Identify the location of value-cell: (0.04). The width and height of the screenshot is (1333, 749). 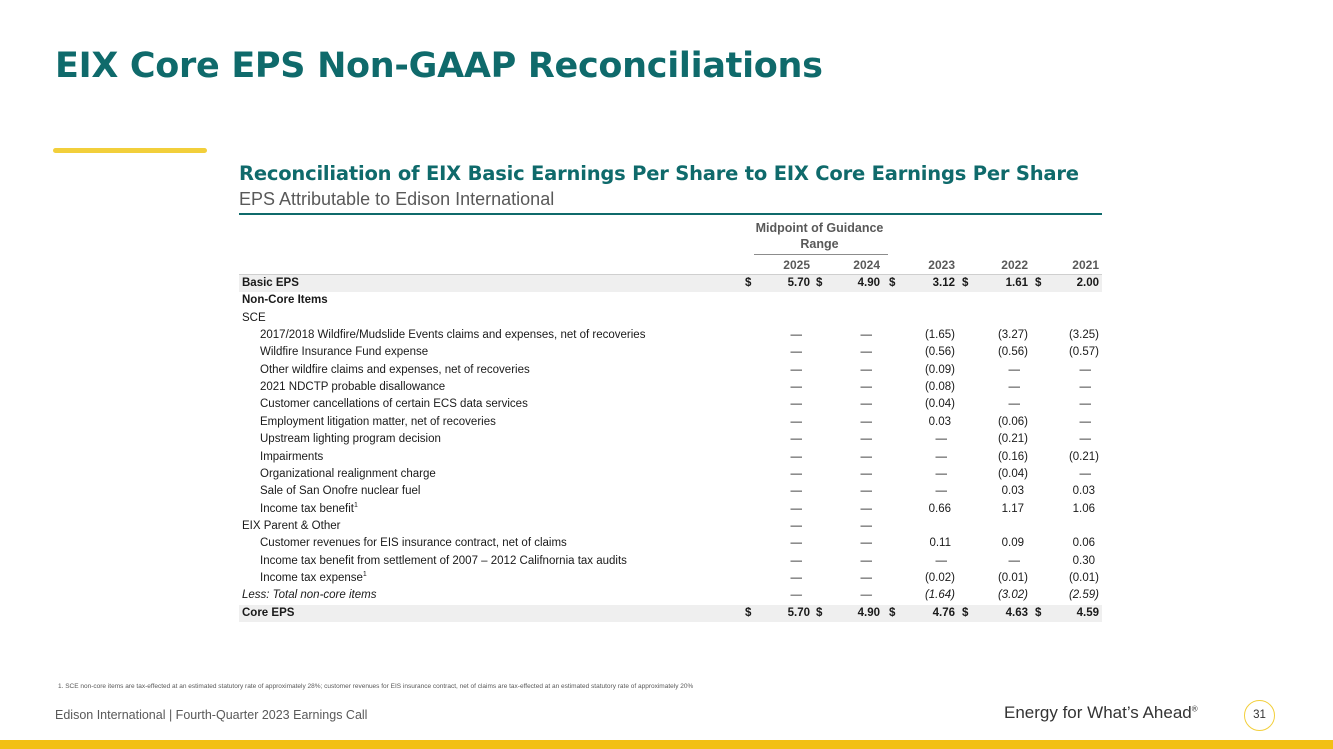
(939, 404).